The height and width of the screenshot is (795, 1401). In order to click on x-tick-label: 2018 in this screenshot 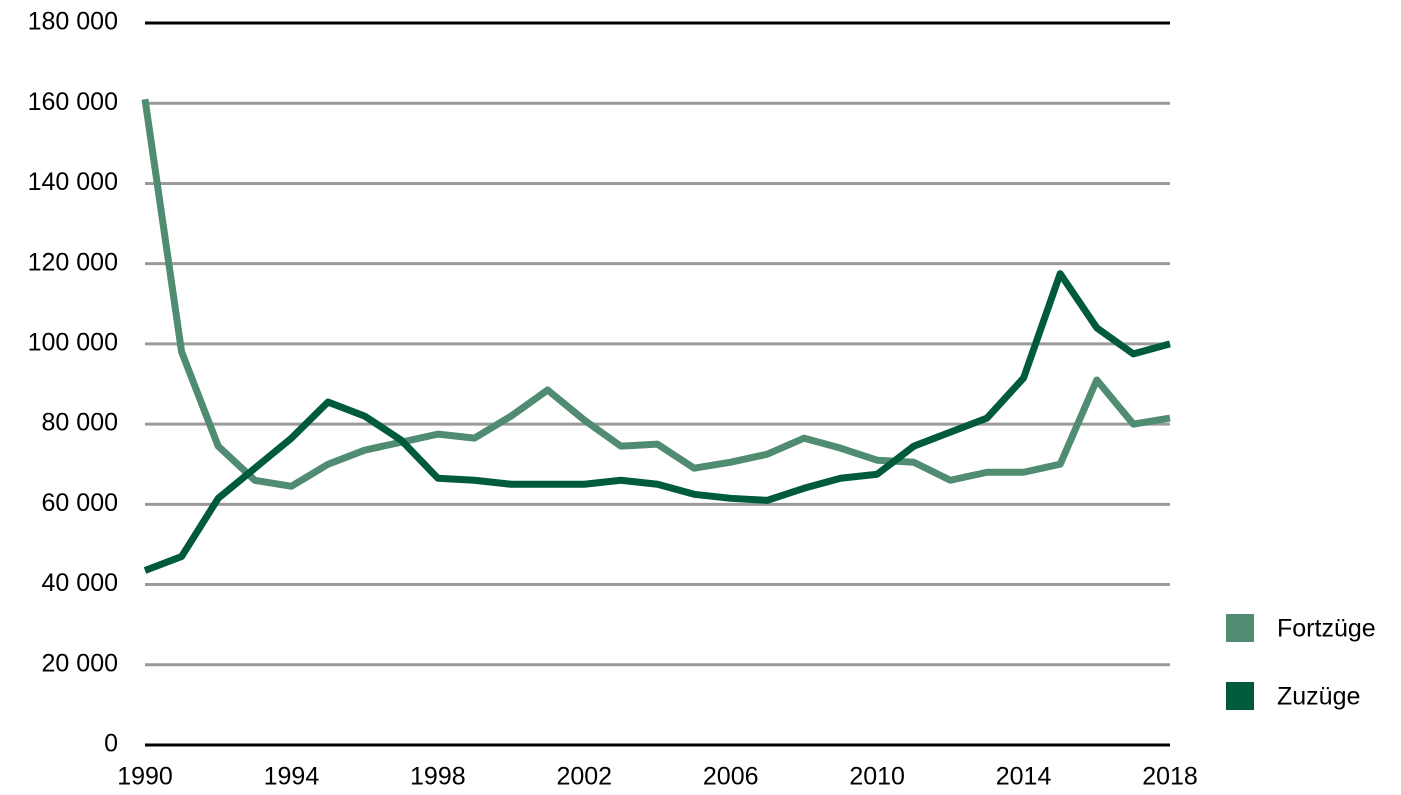, I will do `click(1170, 777)`.